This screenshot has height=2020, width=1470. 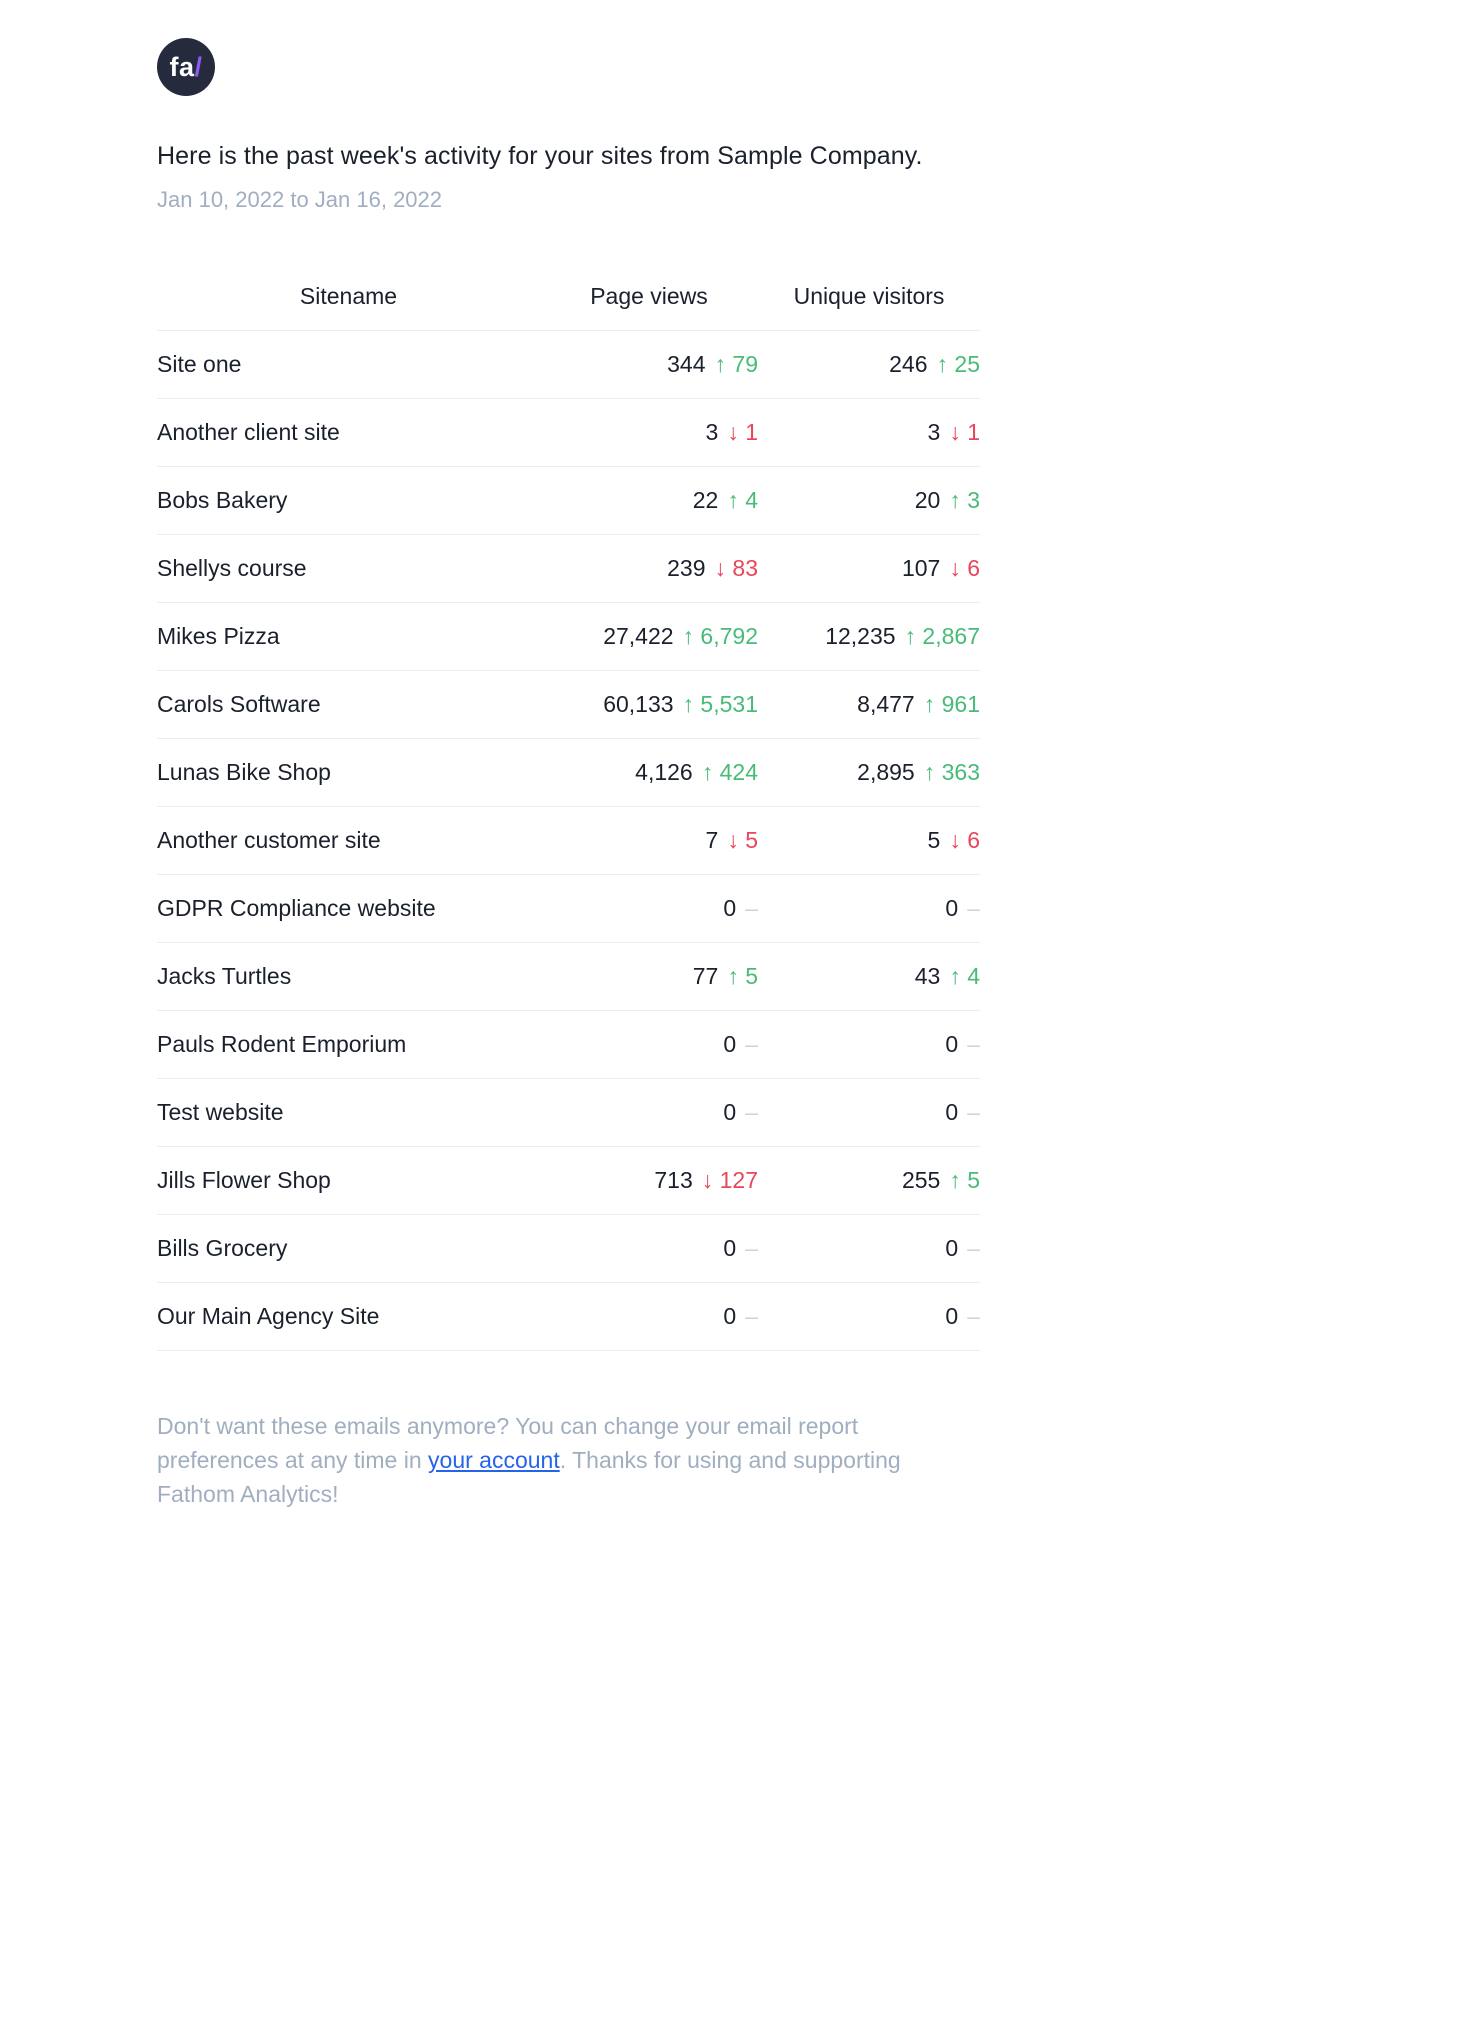 I want to click on table-row: Test website 0–0–, so click(x=568, y=1112).